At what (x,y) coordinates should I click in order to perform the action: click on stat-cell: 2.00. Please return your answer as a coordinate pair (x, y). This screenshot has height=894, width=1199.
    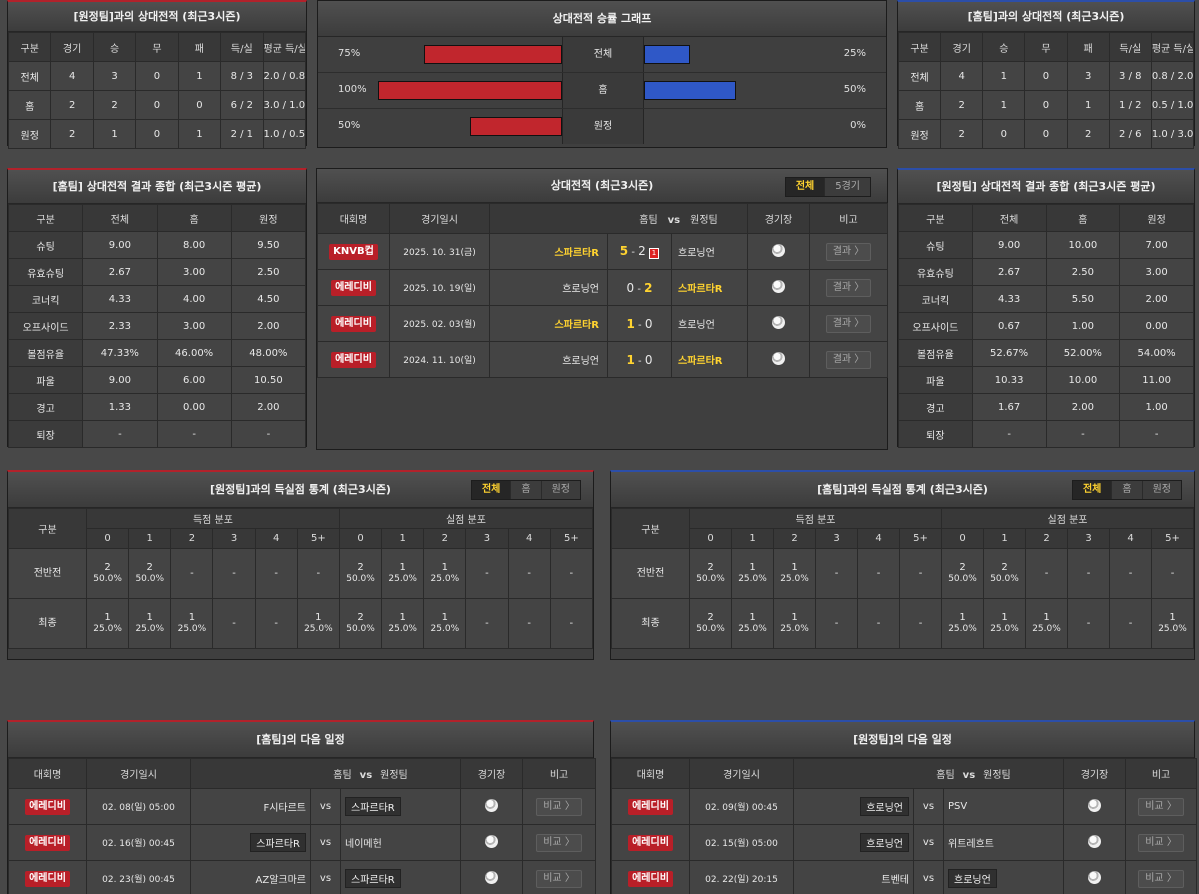
    Looking at the image, I should click on (1083, 407).